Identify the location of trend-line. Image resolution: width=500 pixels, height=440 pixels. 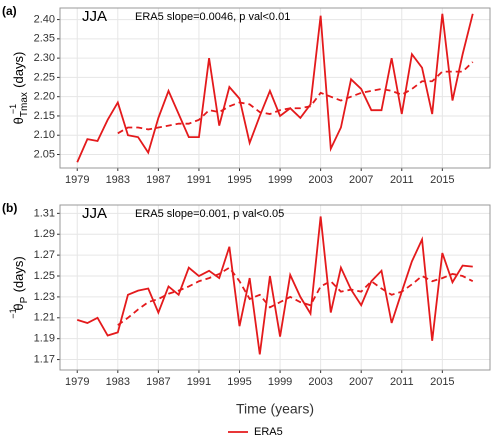
(295, 98).